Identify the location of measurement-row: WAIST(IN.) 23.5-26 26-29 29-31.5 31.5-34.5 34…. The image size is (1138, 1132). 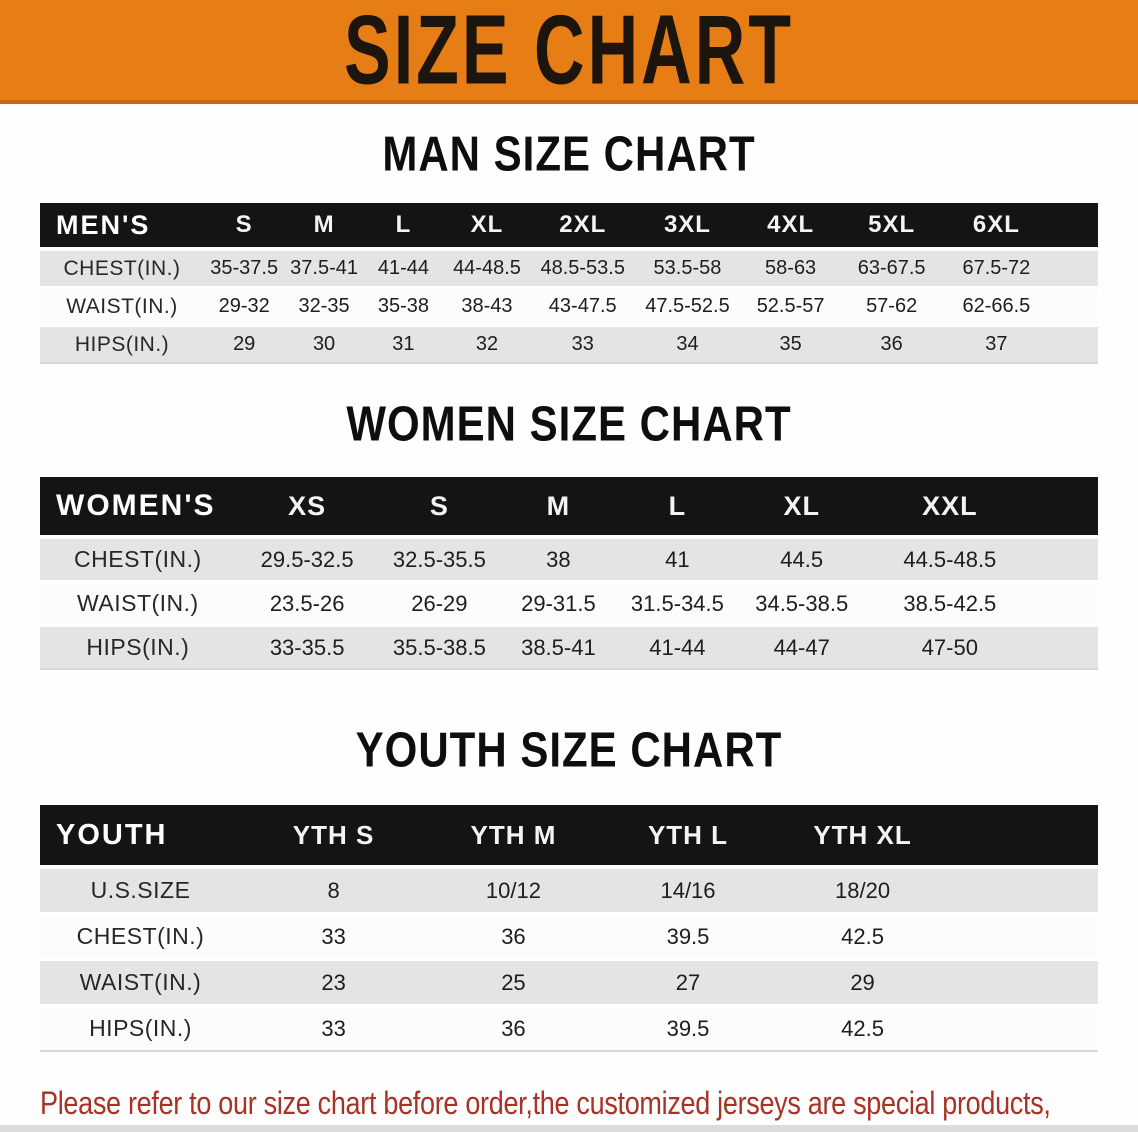
(569, 605).